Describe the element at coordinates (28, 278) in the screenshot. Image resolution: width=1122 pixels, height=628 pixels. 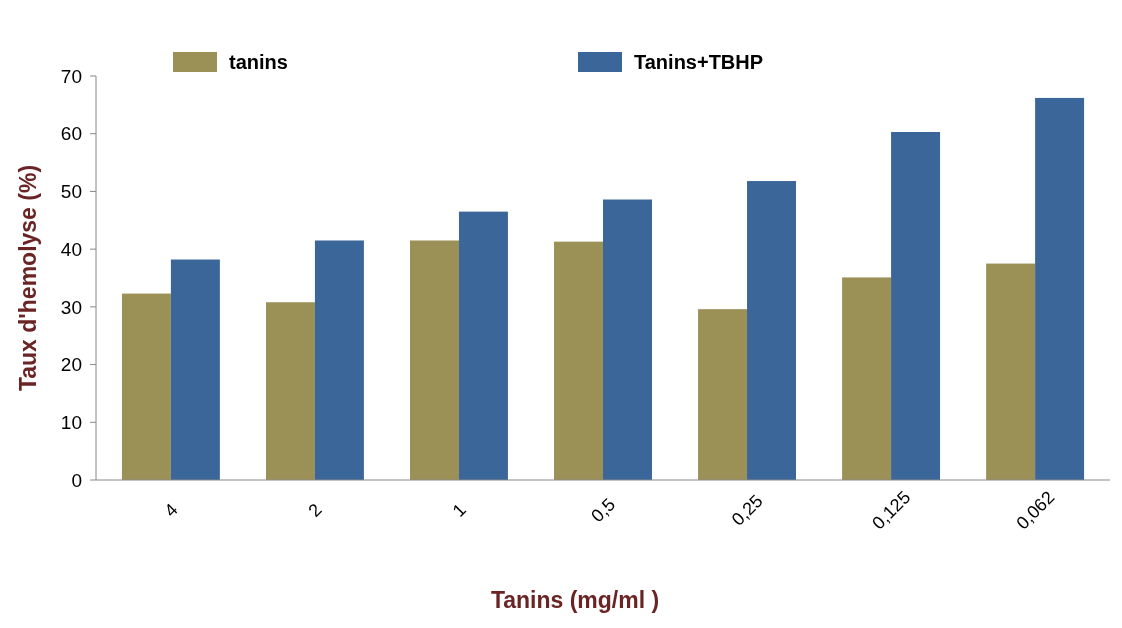
I see `y-axis-title: Taux d'hemolyse (%)` at that location.